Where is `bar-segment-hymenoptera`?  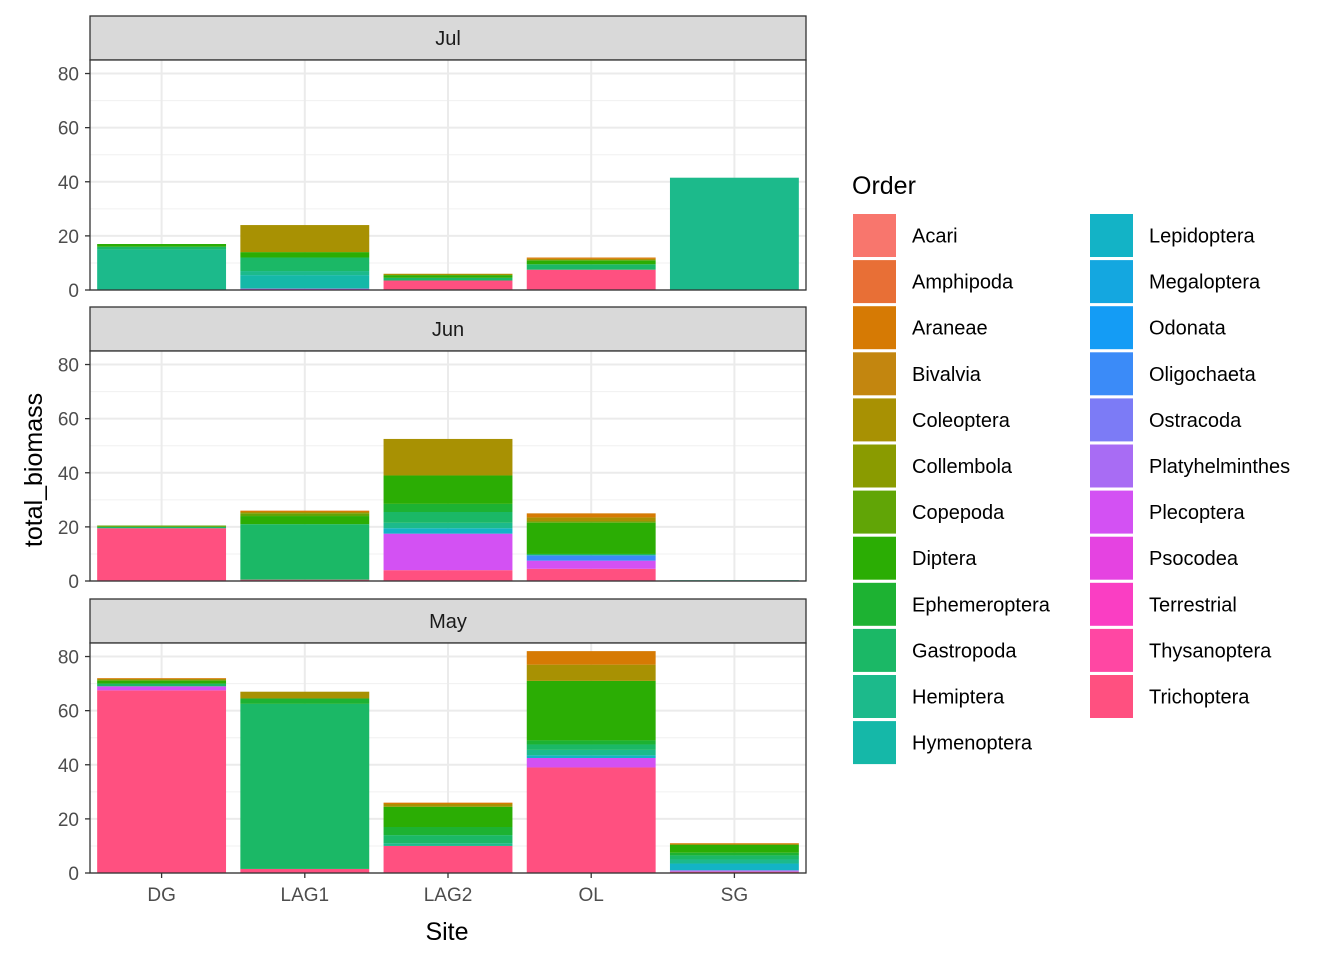 bar-segment-hymenoptera is located at coordinates (305, 282).